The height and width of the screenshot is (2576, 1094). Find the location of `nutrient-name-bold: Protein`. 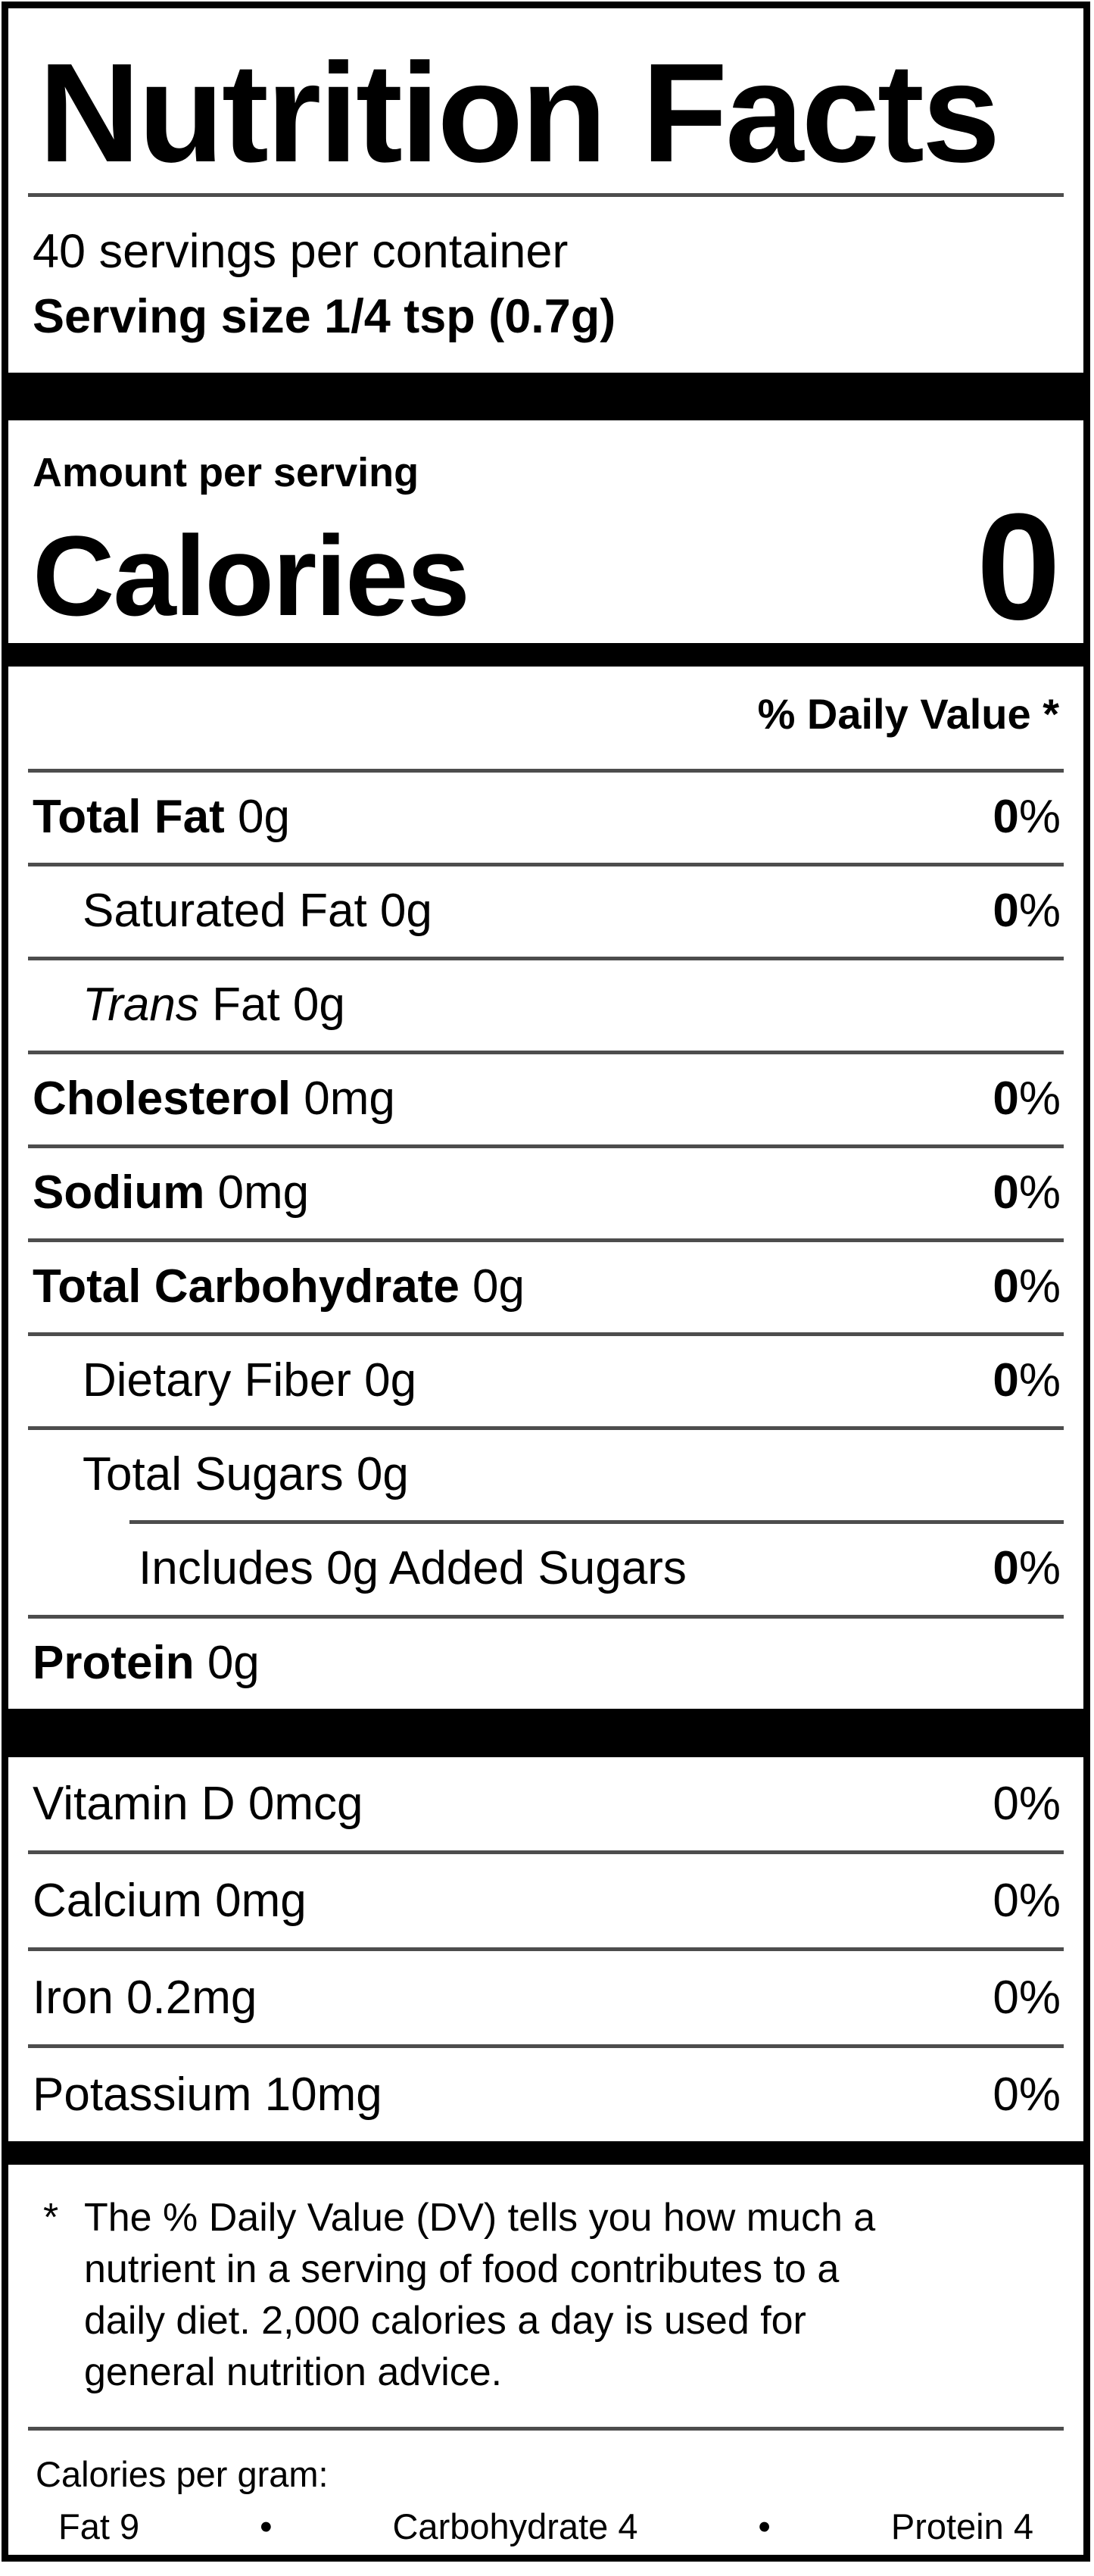

nutrient-name-bold: Protein is located at coordinates (114, 1663).